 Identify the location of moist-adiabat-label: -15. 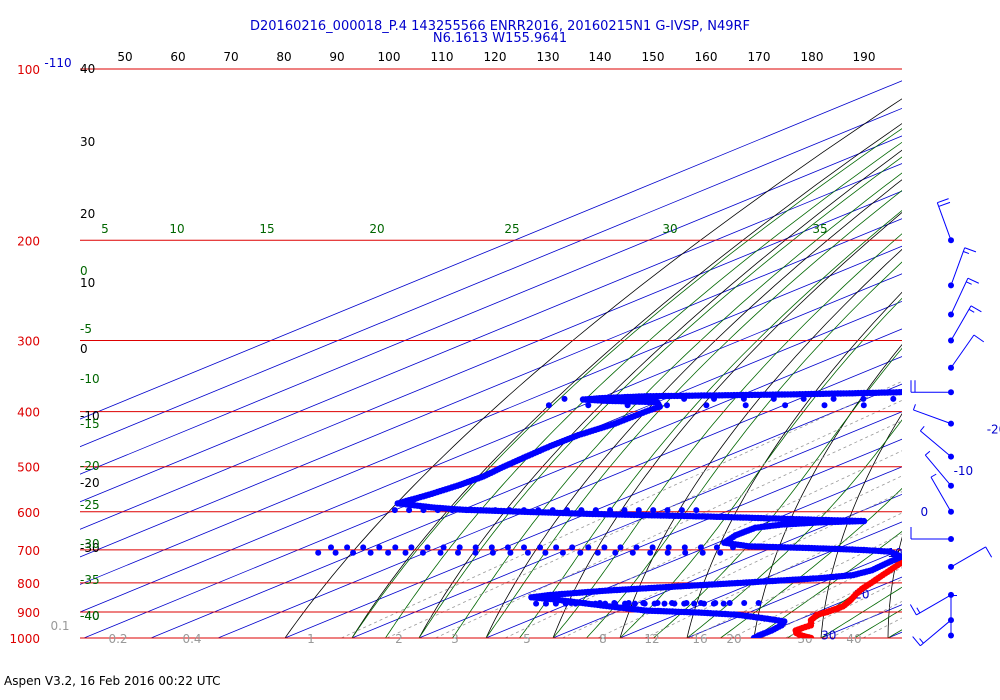
(90, 424).